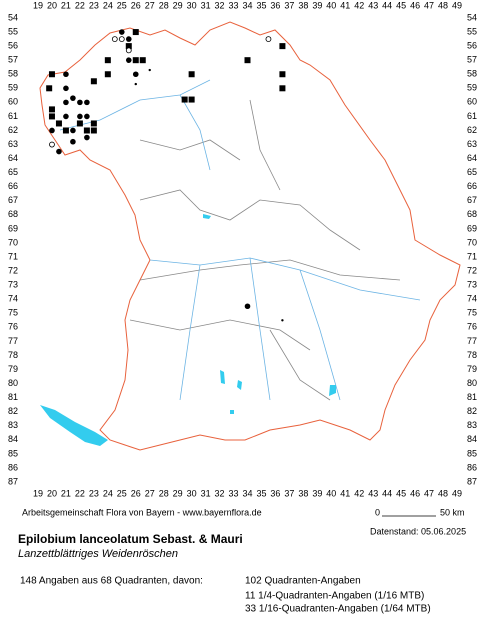  Describe the element at coordinates (472, 285) in the screenshot. I see `row-label: 73` at that location.